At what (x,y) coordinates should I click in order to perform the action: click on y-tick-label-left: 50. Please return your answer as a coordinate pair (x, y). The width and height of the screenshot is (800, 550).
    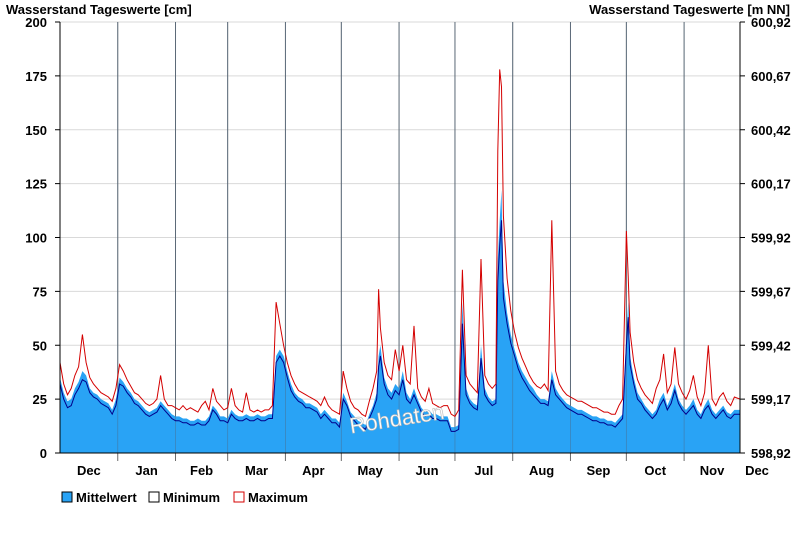
    Looking at the image, I should click on (40, 345).